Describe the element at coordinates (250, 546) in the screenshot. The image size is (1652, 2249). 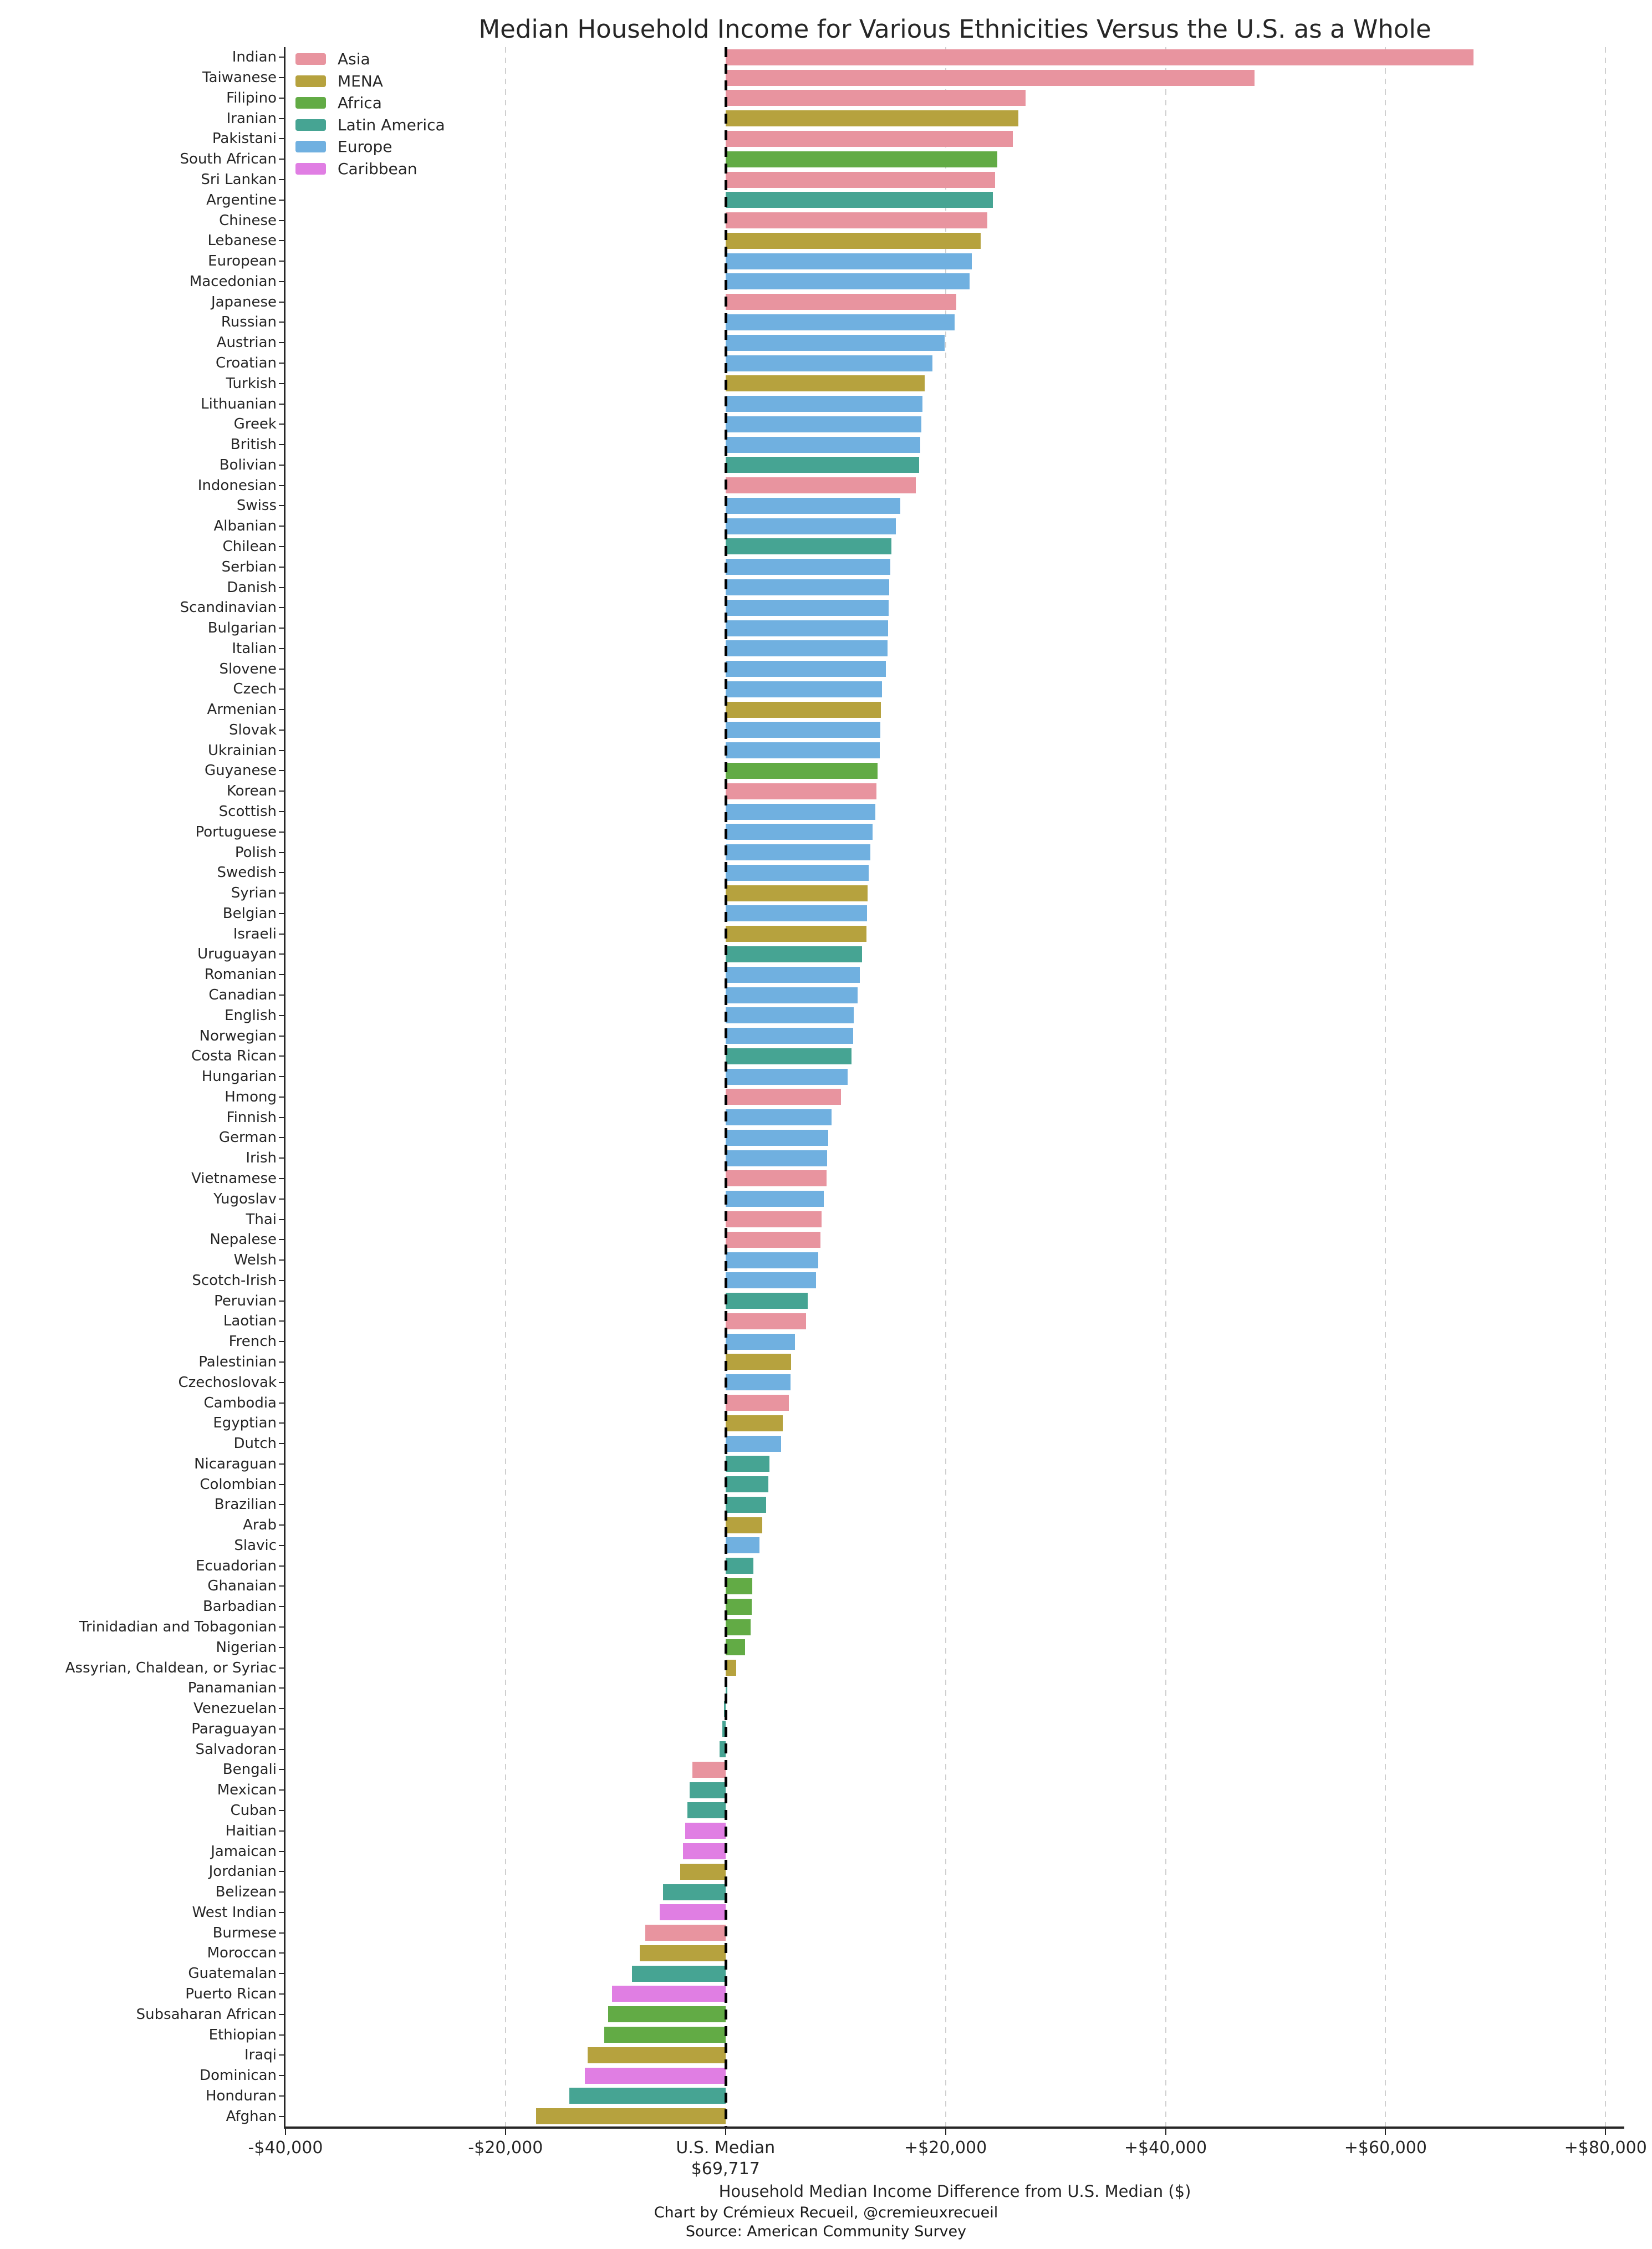
I see `y-axis-label: Chilean` at that location.